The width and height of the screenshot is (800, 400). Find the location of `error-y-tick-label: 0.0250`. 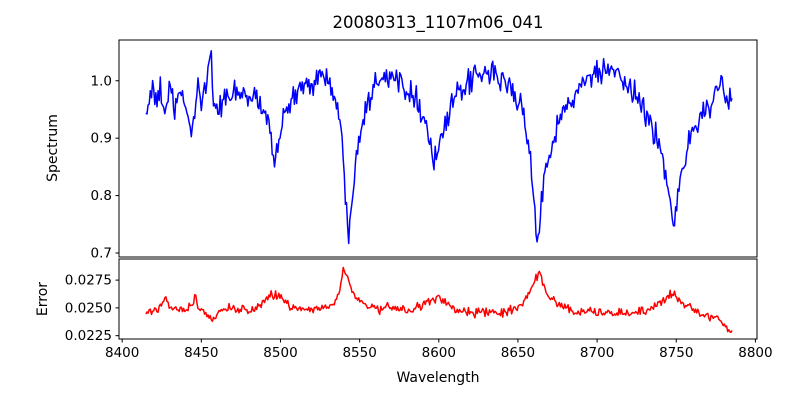

error-y-tick-label: 0.0250 is located at coordinates (88, 308).